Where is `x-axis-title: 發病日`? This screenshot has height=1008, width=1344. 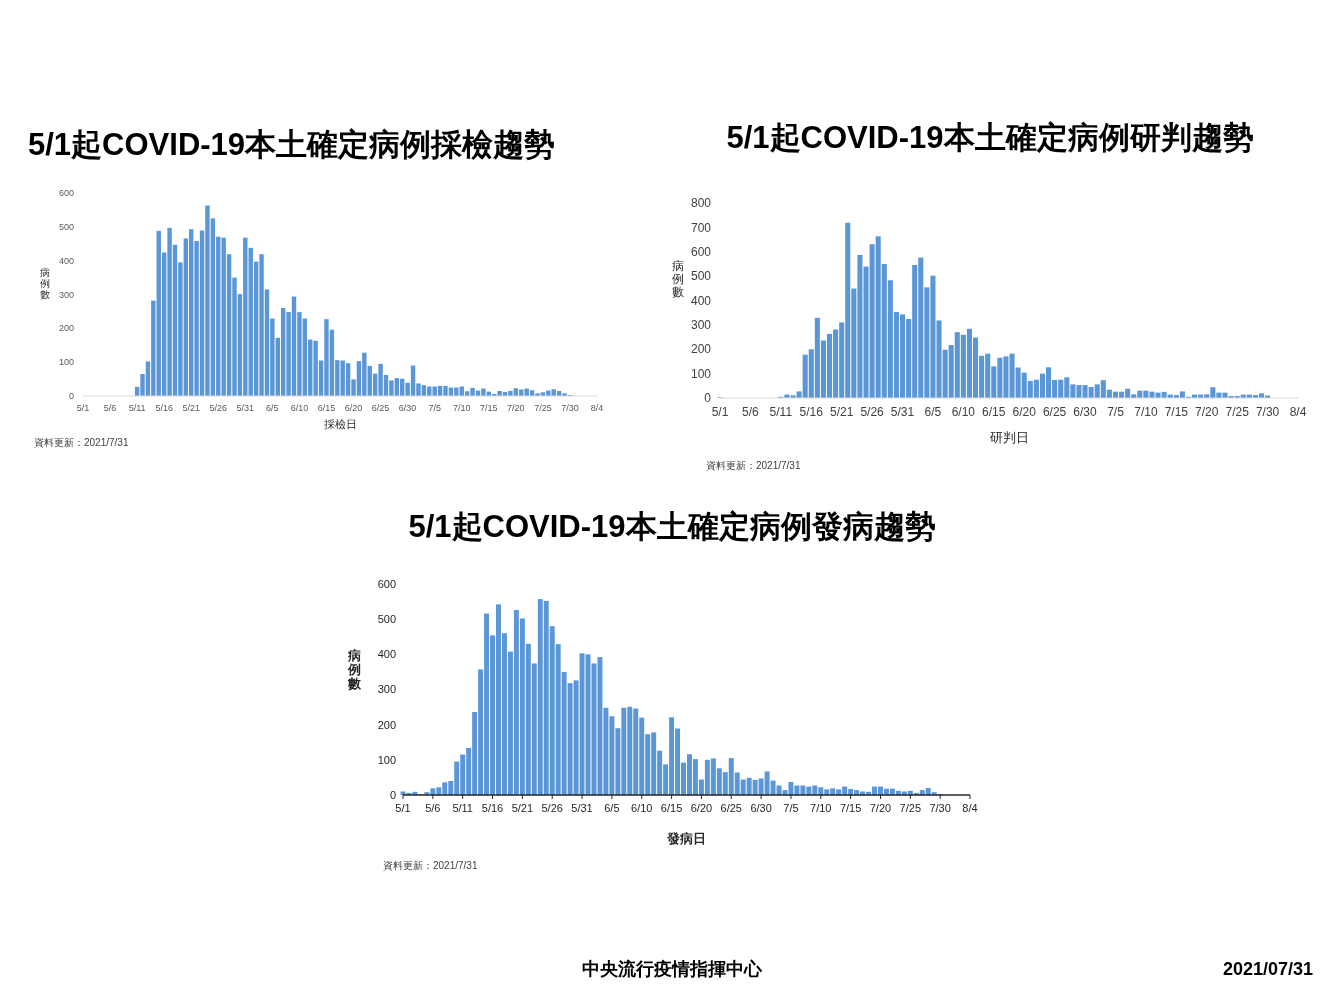 x-axis-title: 發病日 is located at coordinates (686, 838).